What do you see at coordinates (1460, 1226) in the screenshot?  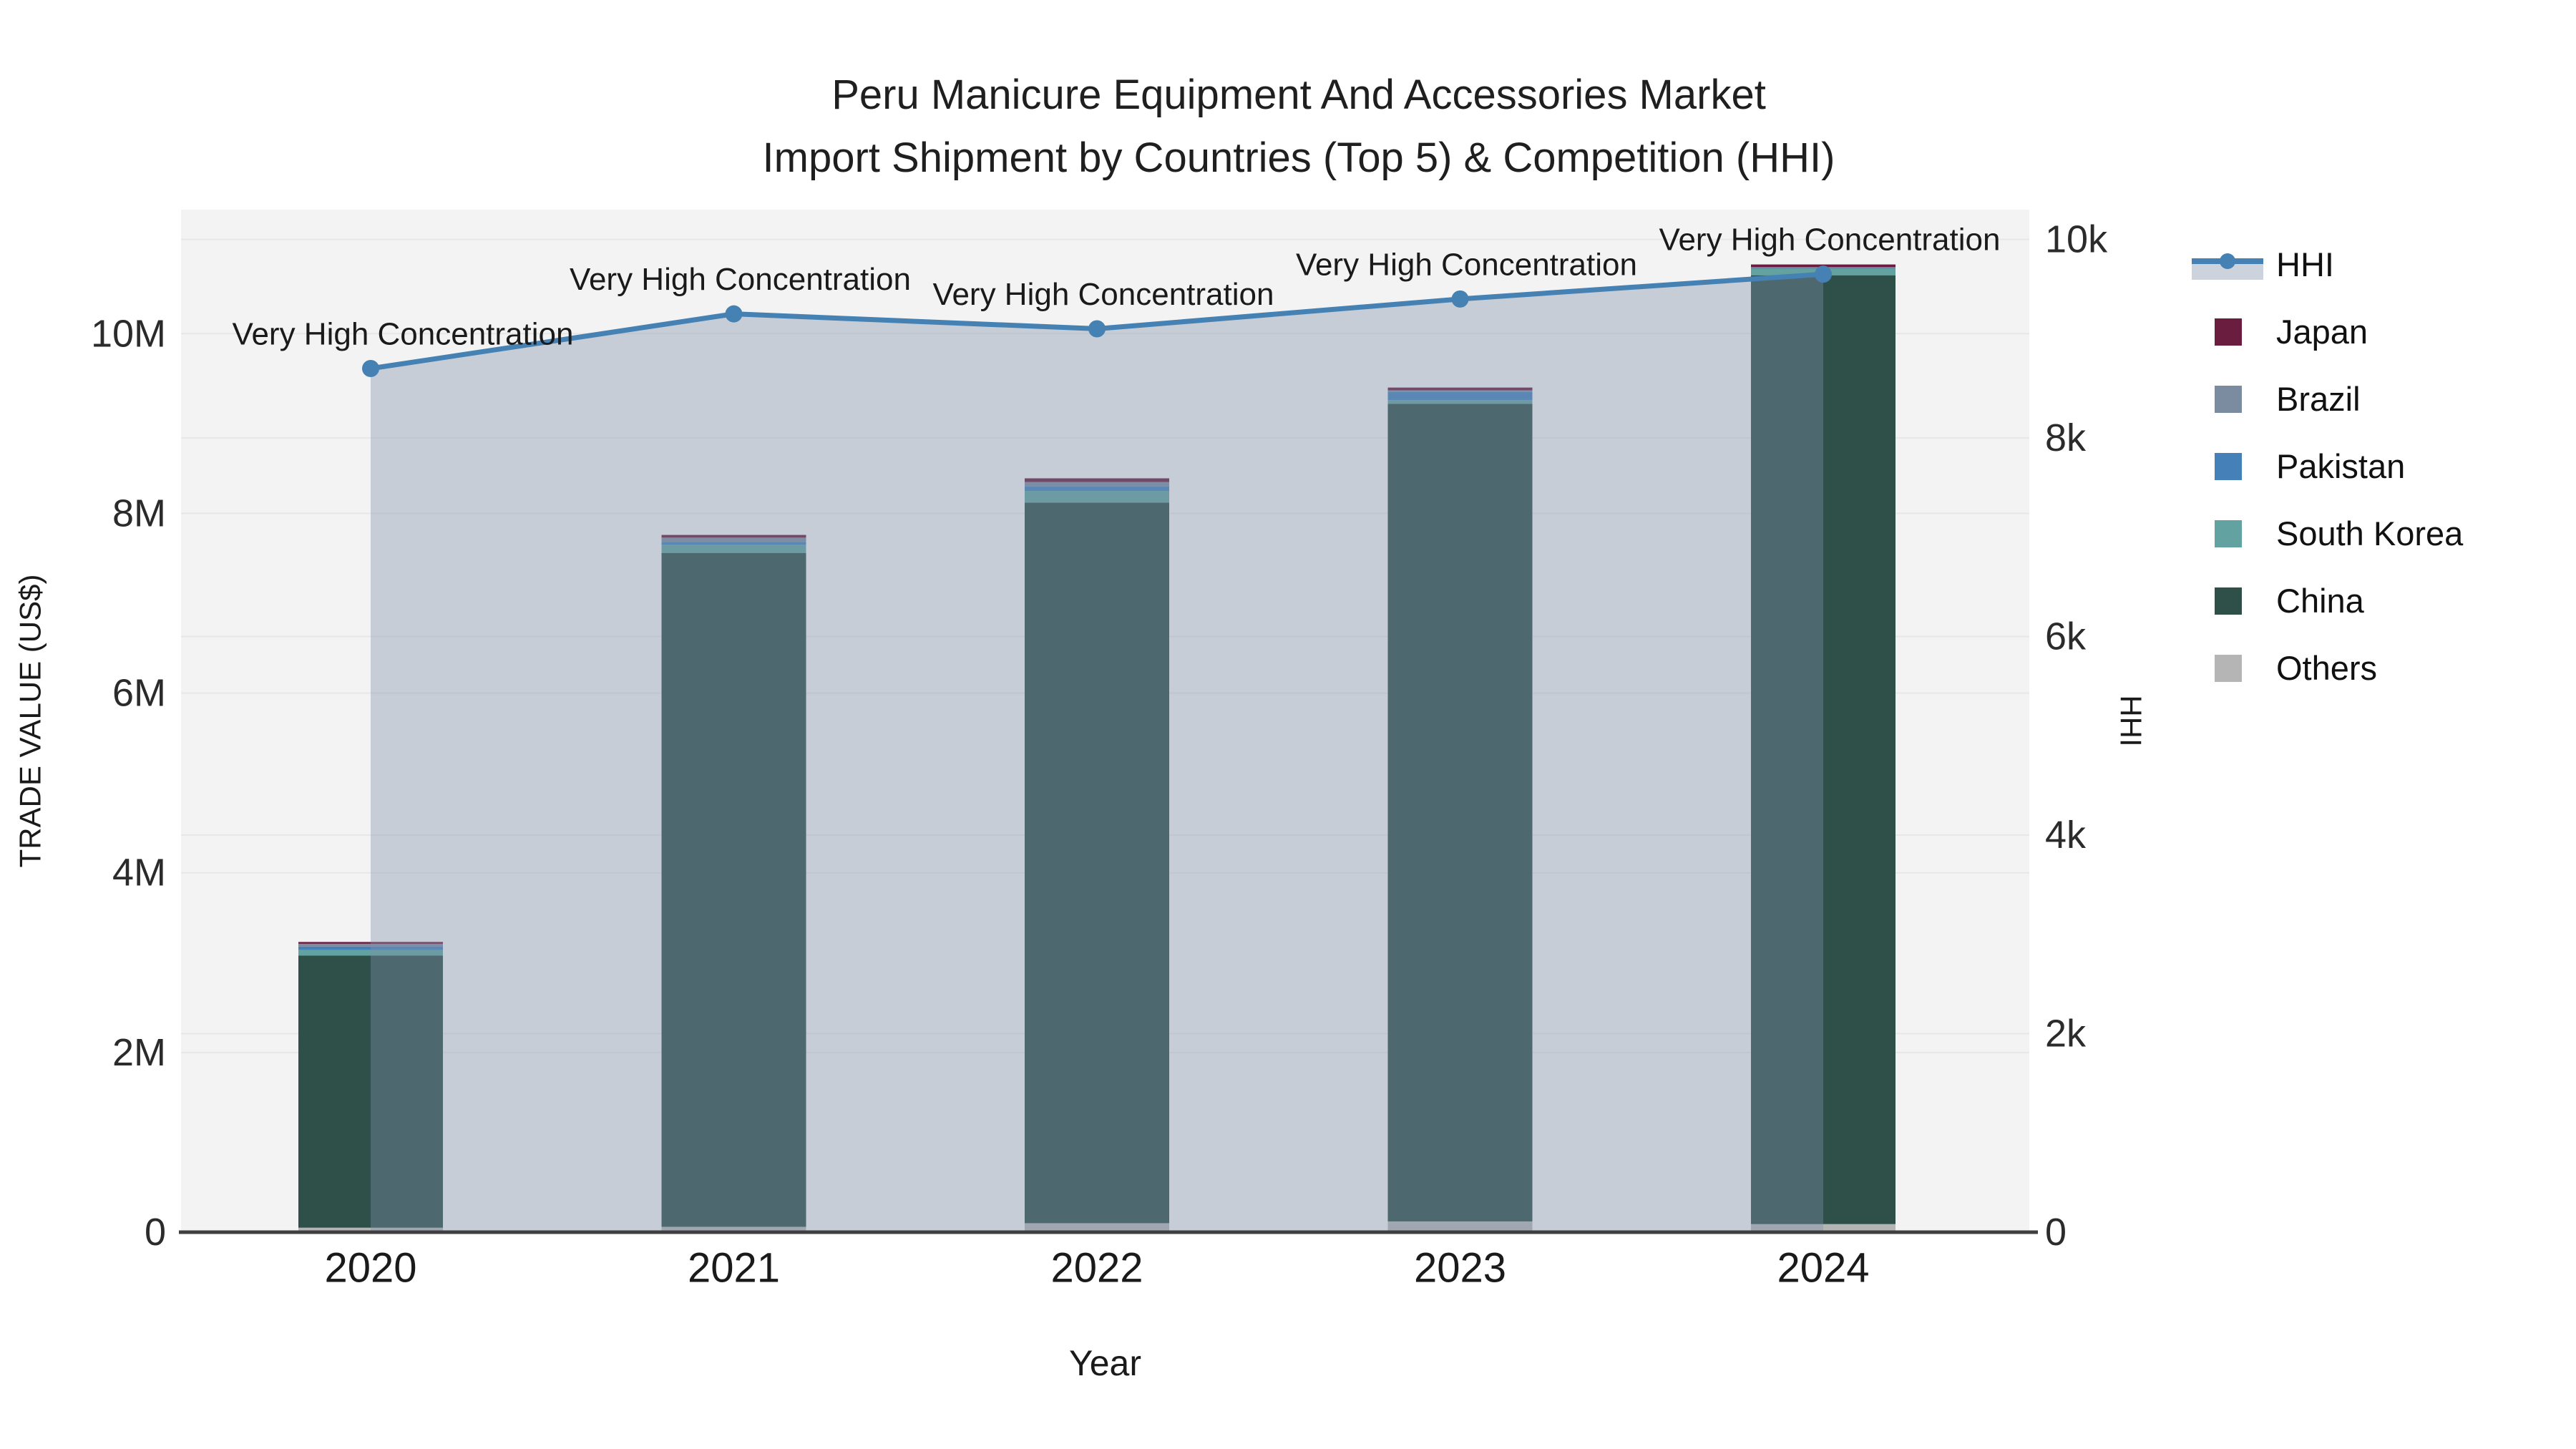 I see `bar-segment-2023-others` at bounding box center [1460, 1226].